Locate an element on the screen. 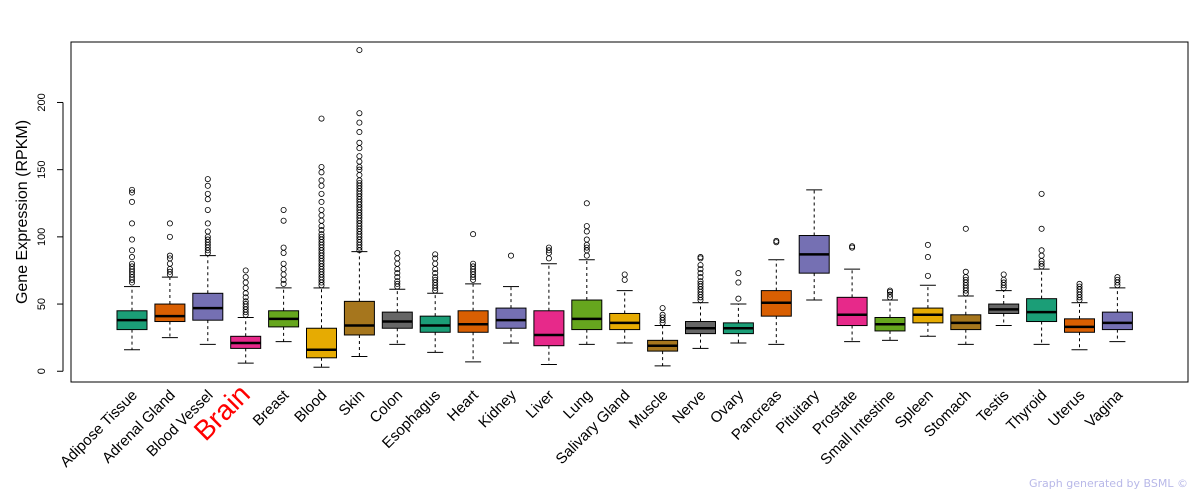  footer-credit: Graph generated by BSML © is located at coordinates (1108, 483).